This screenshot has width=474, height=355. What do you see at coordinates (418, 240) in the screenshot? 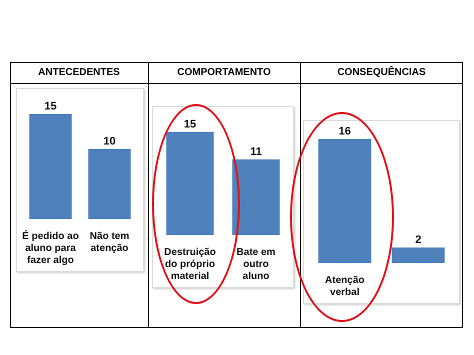
I see `data-label: 2` at bounding box center [418, 240].